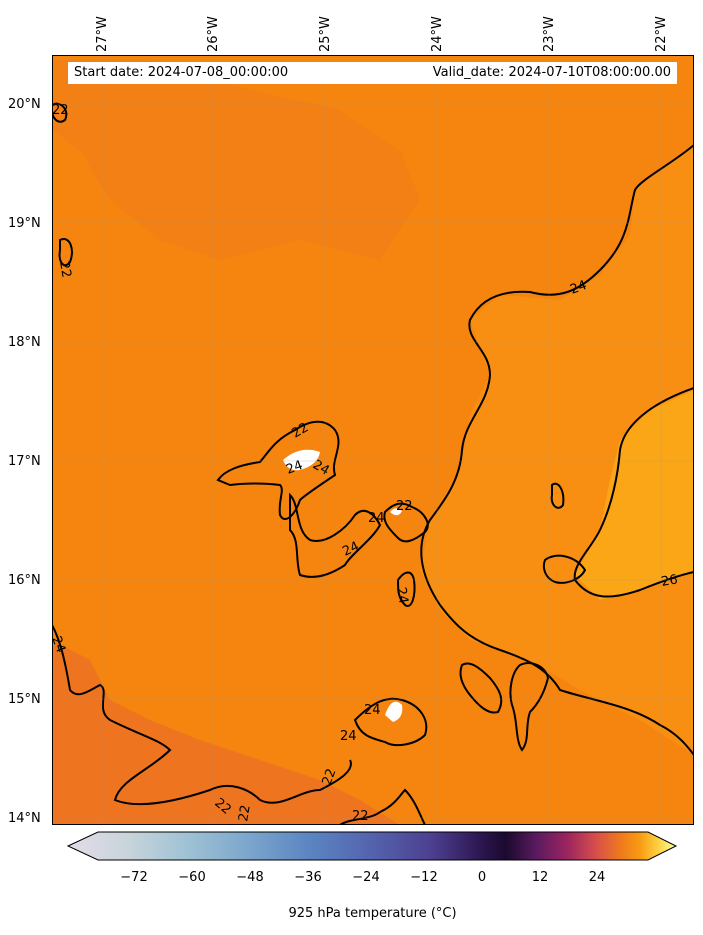 This screenshot has width=703, height=935. Describe the element at coordinates (181, 72) in the screenshot. I see `start-date-text: Start date: 2024-07-08_00:00:00` at that location.